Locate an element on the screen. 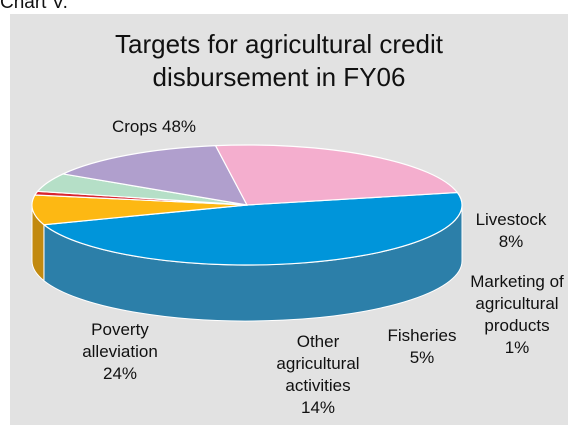 This screenshot has height=425, width=568. pie-label-line: Fisheries is located at coordinates (422, 335).